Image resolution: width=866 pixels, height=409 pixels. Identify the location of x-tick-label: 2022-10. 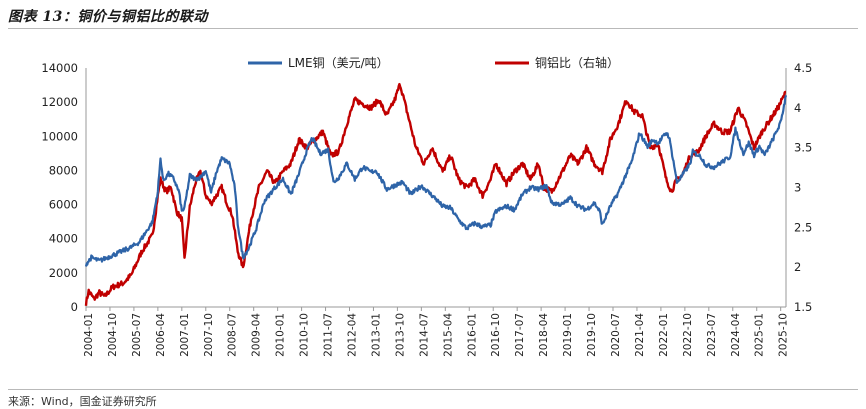
(688, 335).